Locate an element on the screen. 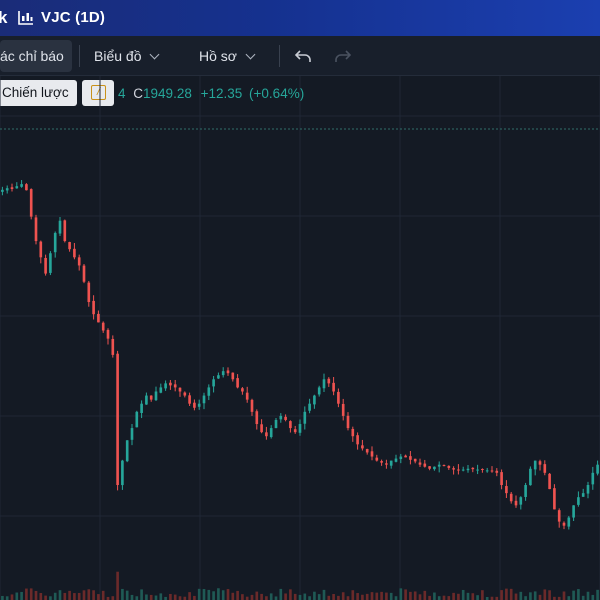  chart-toolbar: ác chỉ báo Biểu đồ Hồ sơ is located at coordinates (300, 56).